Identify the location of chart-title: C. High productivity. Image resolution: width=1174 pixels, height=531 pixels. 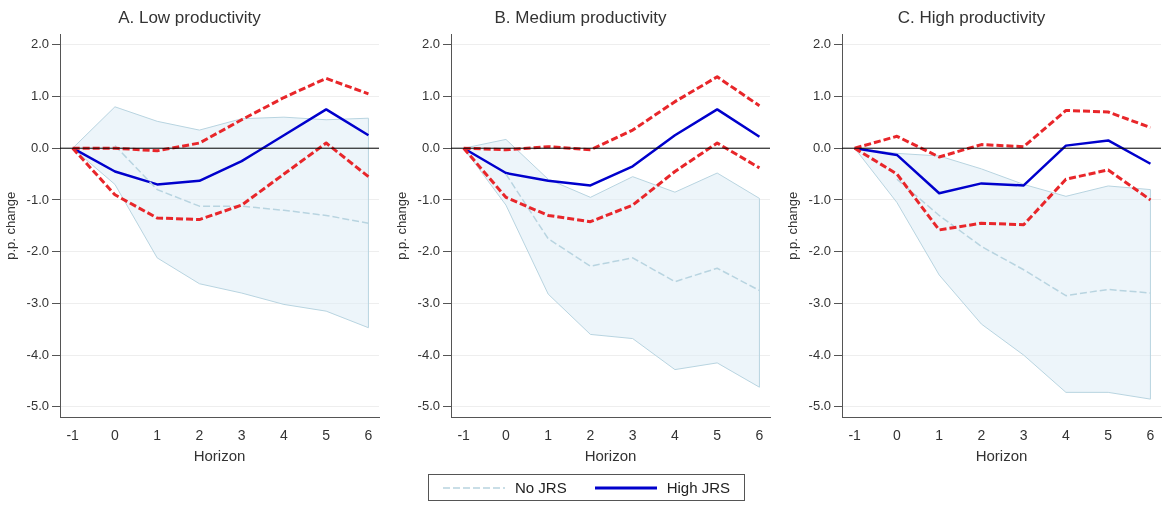
(971, 17).